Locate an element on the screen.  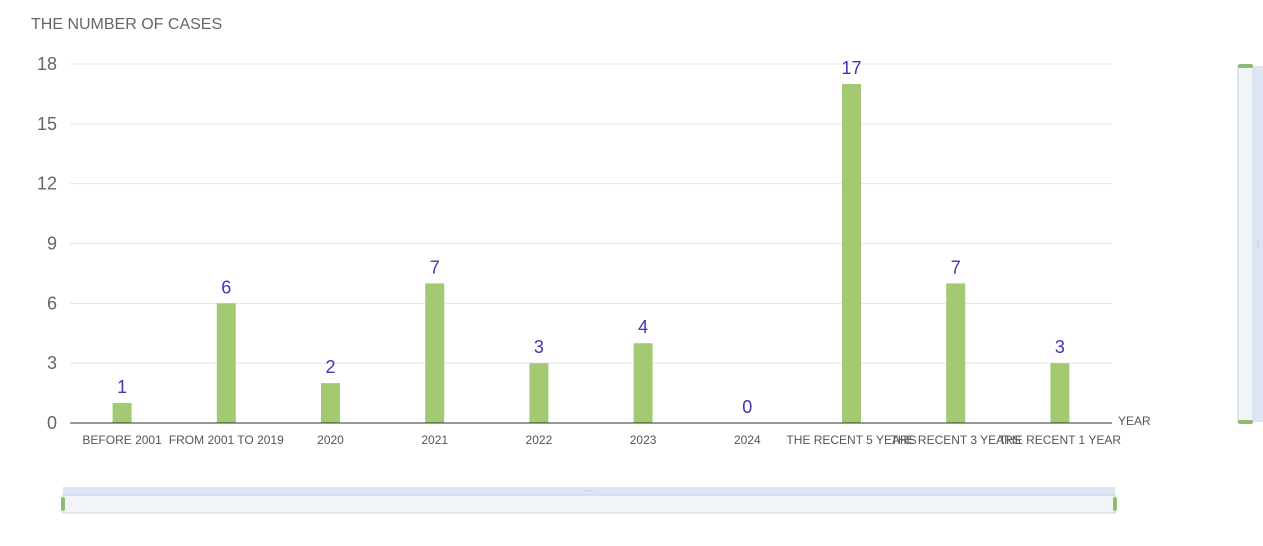
y-tick-label: 18 is located at coordinates (47, 64).